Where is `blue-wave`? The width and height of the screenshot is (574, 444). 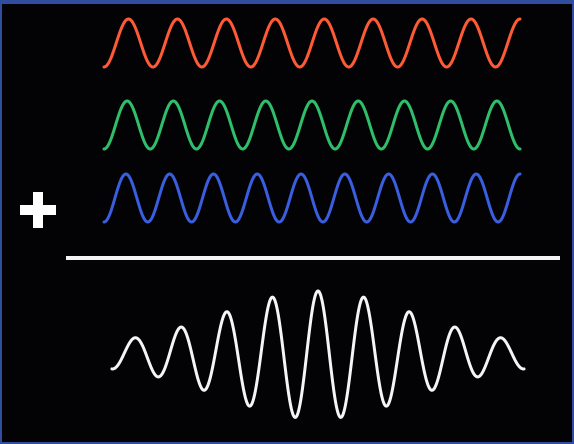 blue-wave is located at coordinates (312, 198).